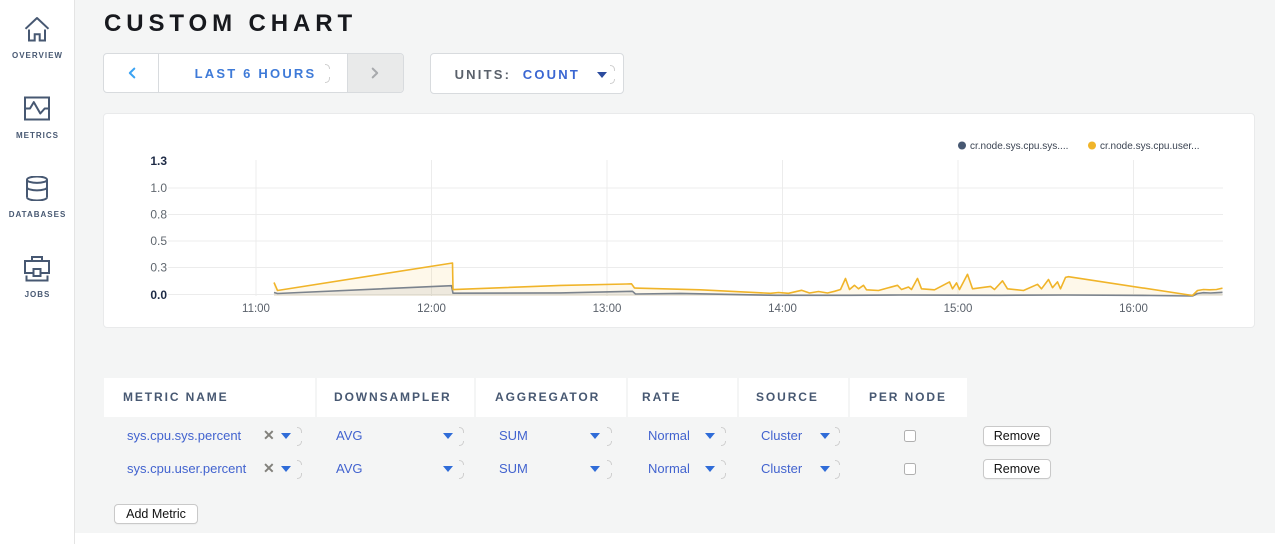 This screenshot has height=544, width=1275. Describe the element at coordinates (158, 161) in the screenshot. I see `svg-text: 1.3` at that location.